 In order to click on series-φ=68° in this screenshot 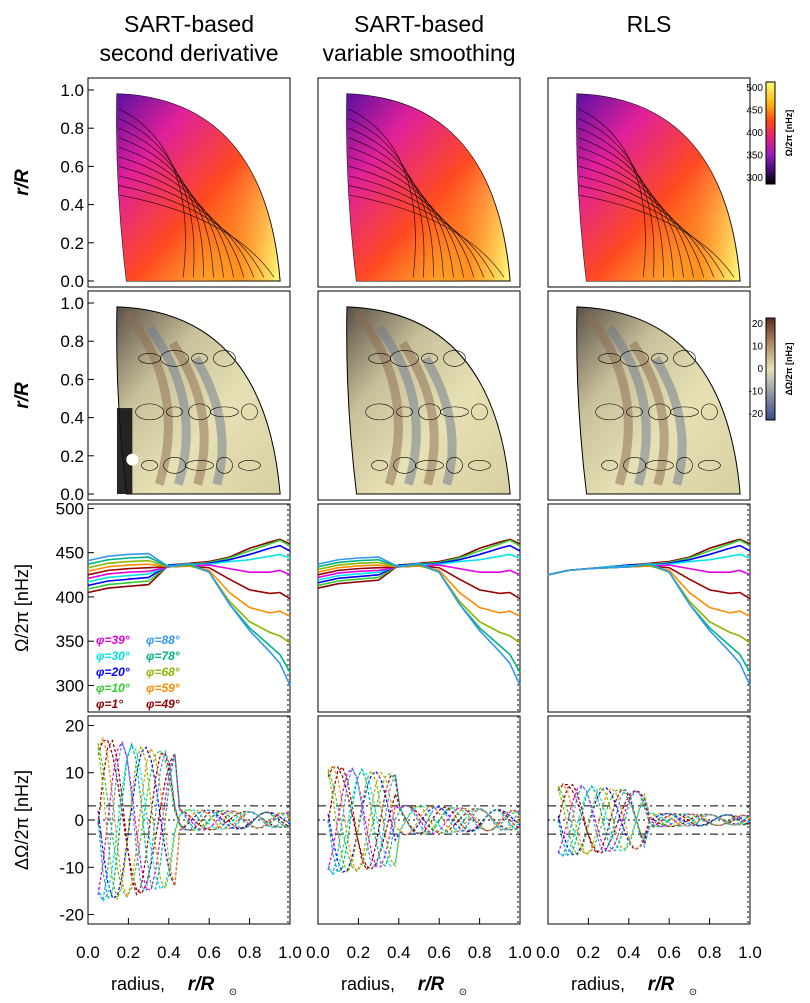, I will do `click(649, 604)`.